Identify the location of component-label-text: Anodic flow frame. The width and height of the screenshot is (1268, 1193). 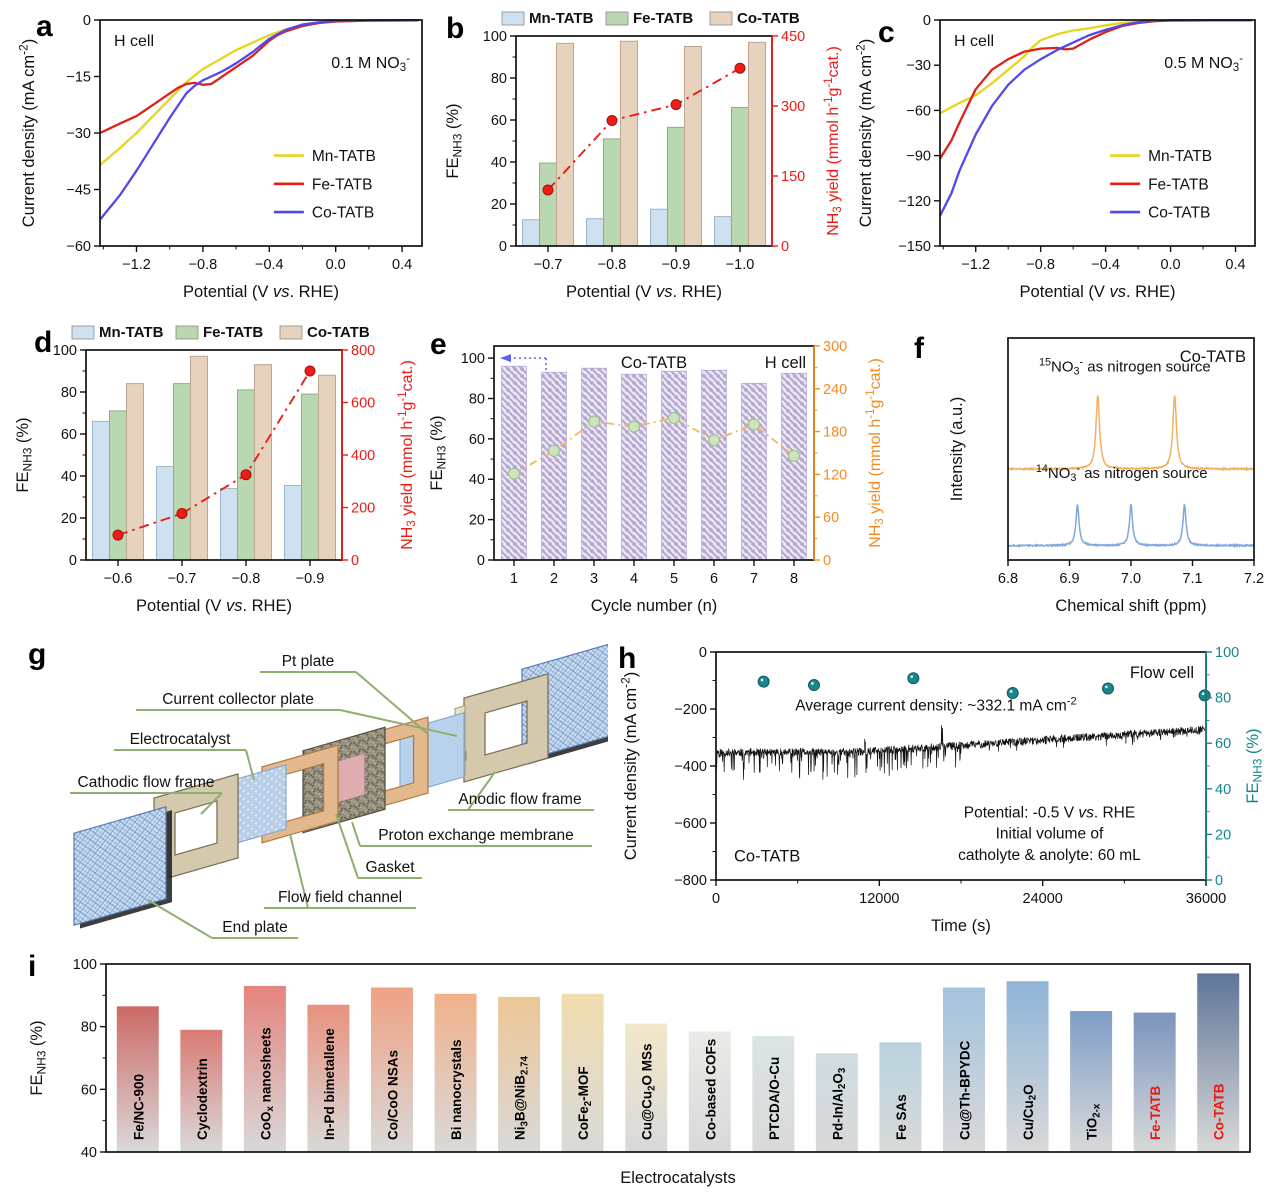
(519, 799).